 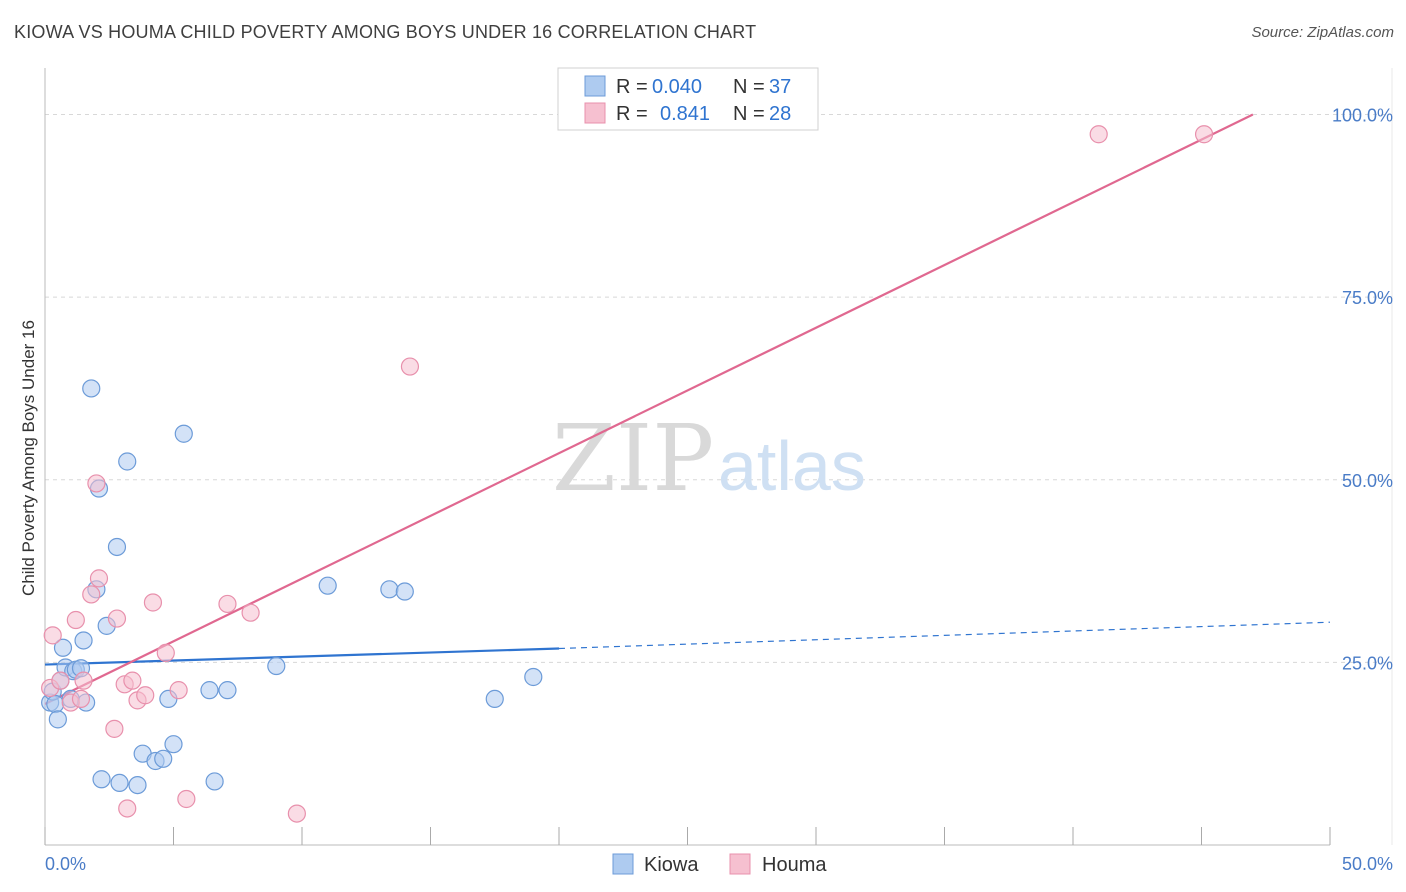 I want to click on legend-houma-n-label: N =, so click(x=749, y=114).